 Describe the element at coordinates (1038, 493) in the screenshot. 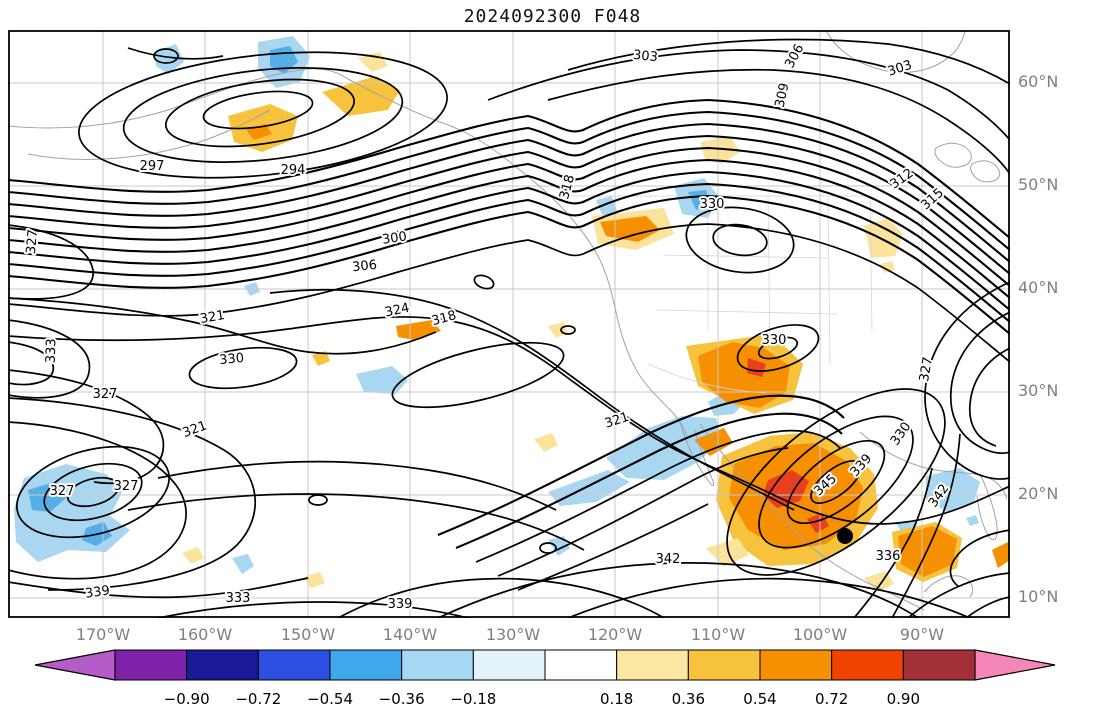

I see `y-tick-label: 20°N` at that location.